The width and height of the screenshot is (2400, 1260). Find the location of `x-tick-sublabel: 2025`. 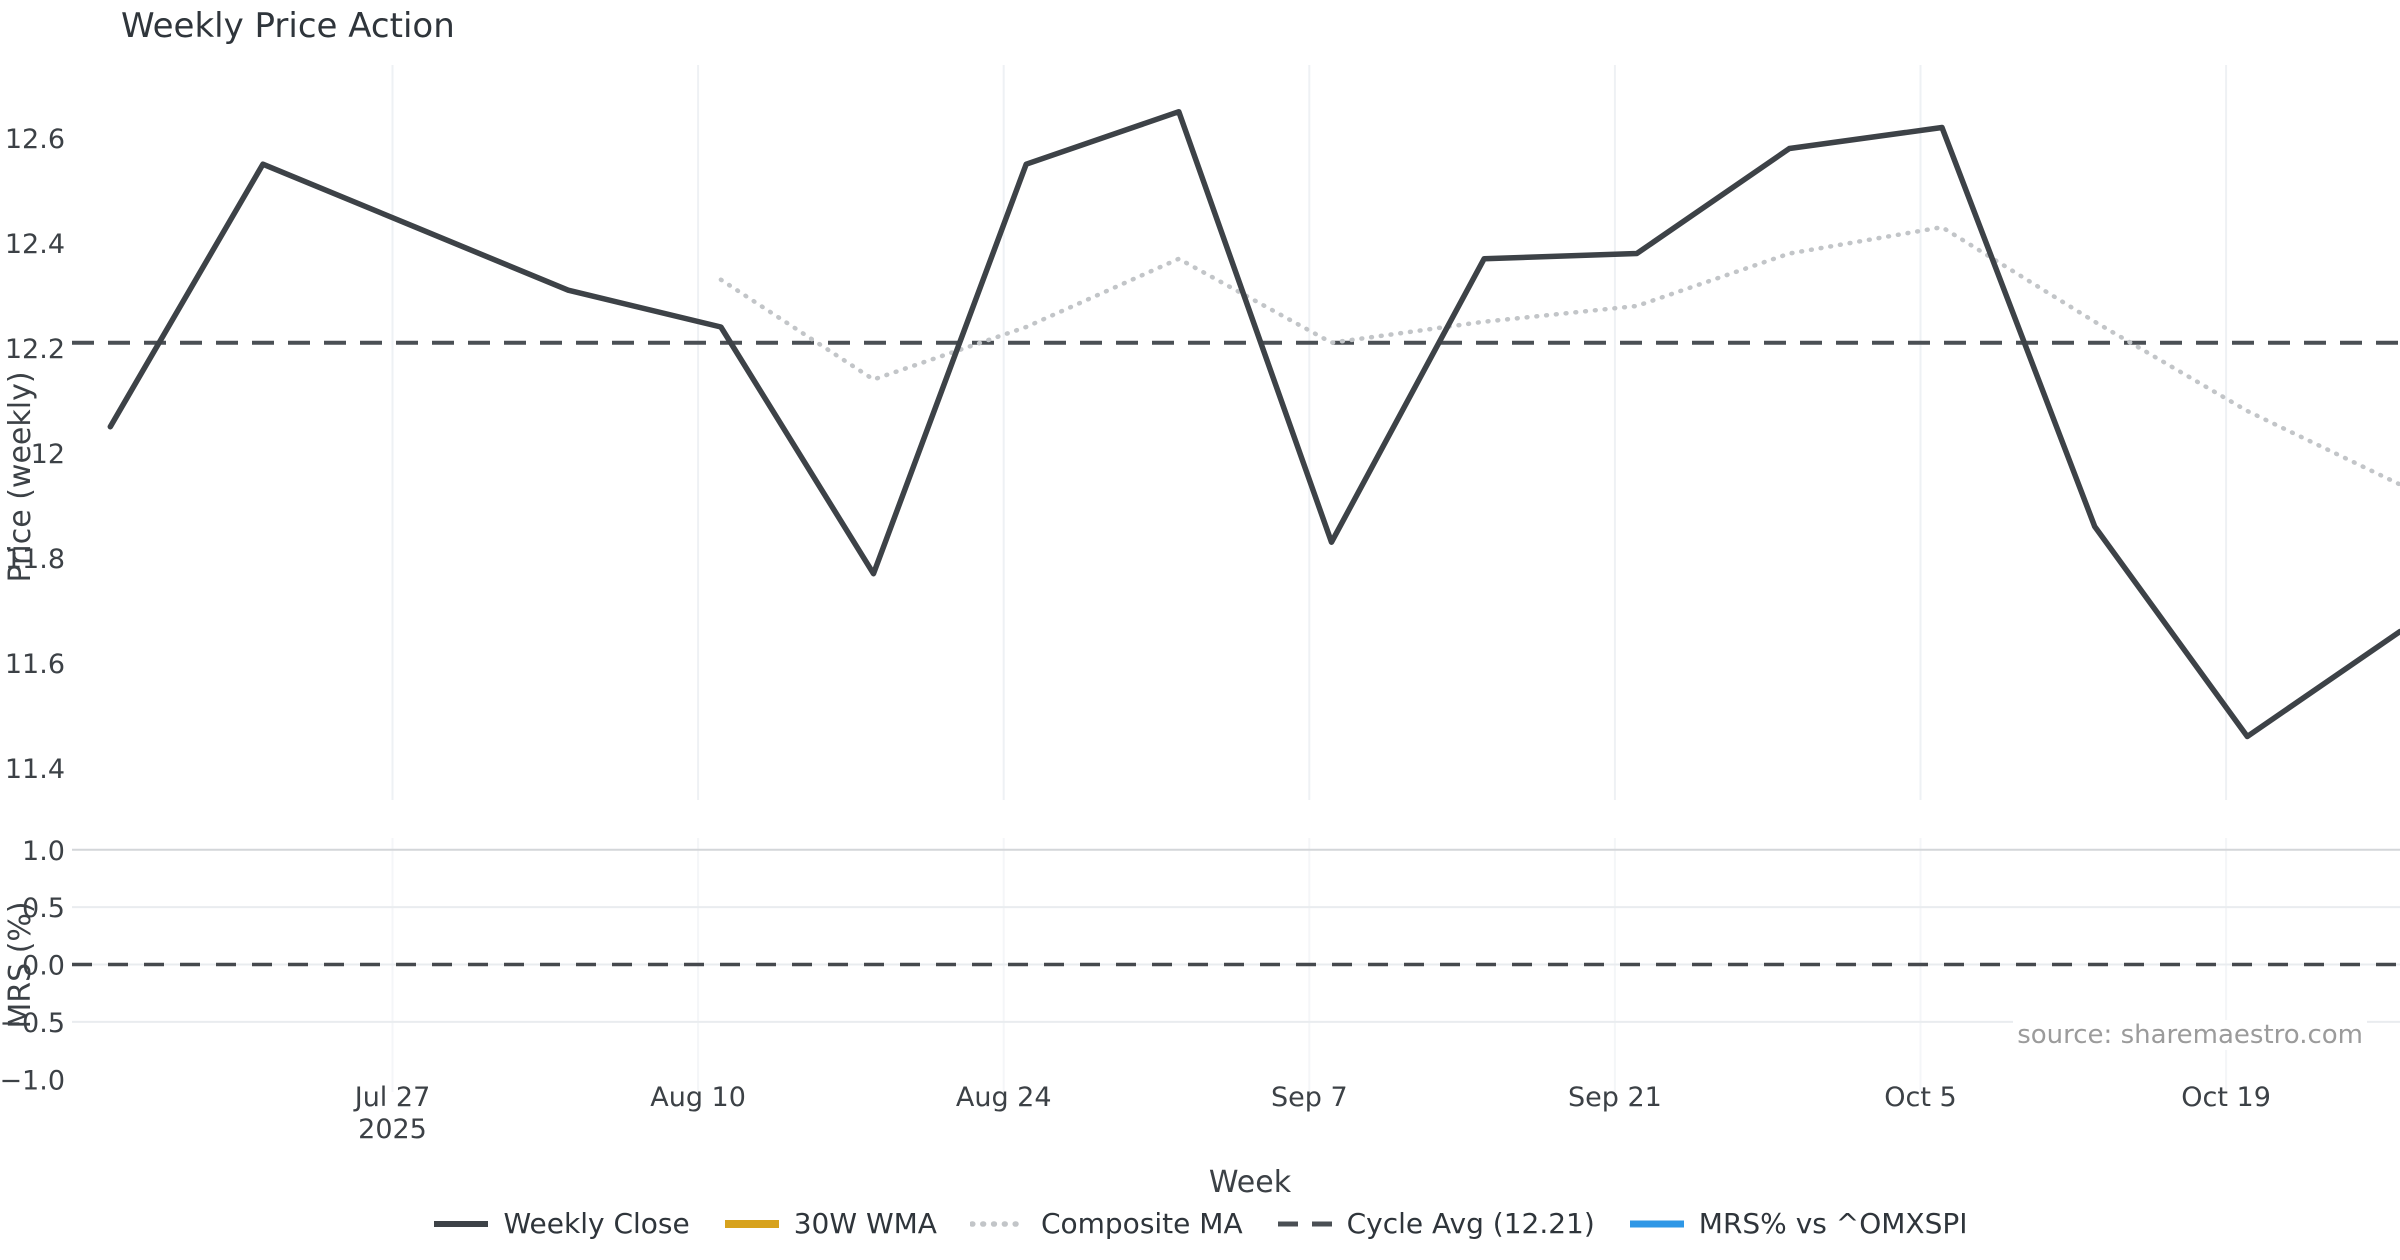

x-tick-sublabel: 2025 is located at coordinates (392, 1129).